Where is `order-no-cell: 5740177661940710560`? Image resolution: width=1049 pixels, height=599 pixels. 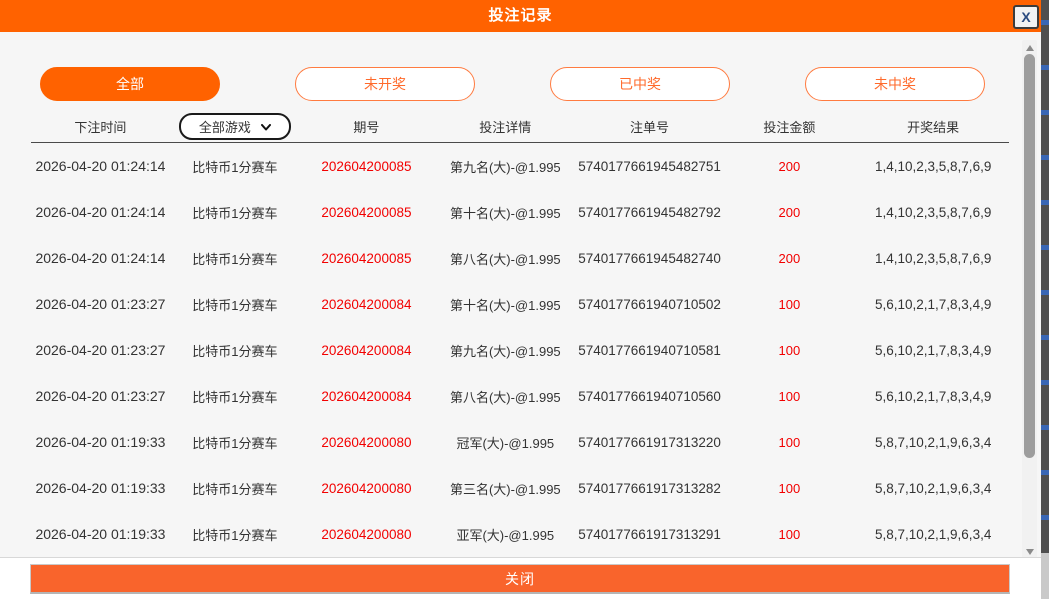
order-no-cell: 5740177661940710560 is located at coordinates (649, 396).